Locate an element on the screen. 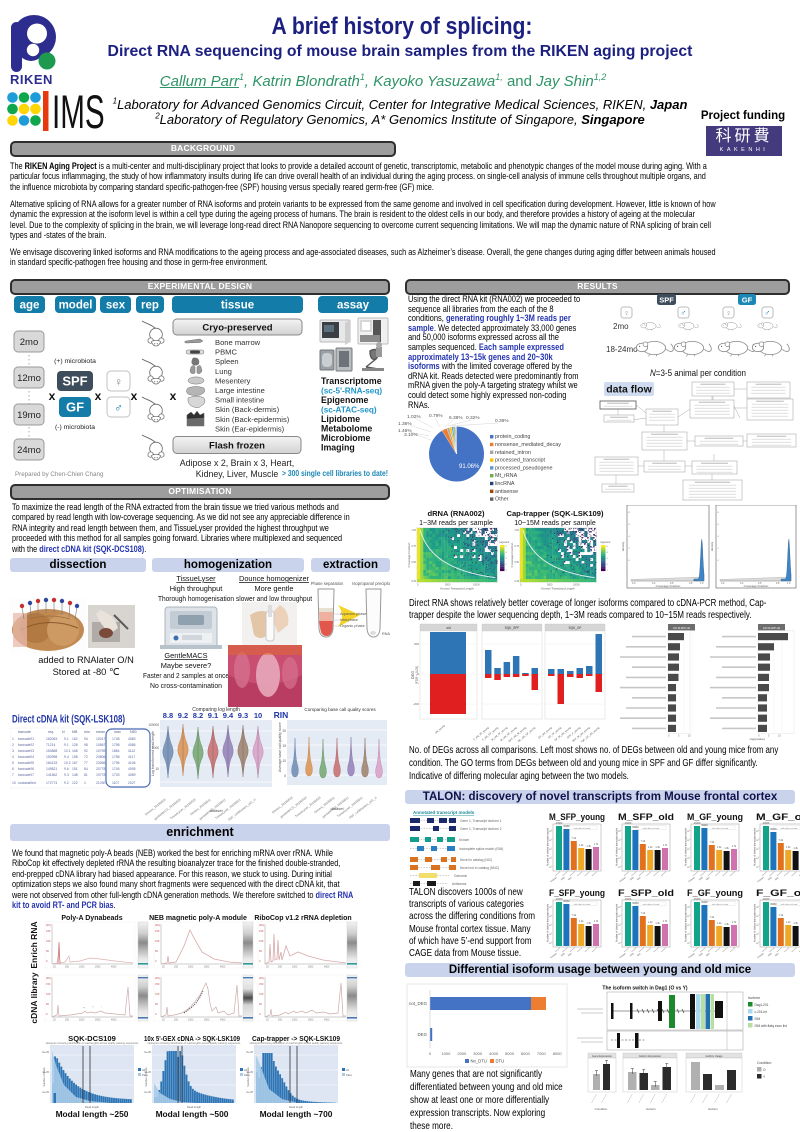 The width and height of the screenshot is (800, 1132). svg-text: DTU is located at coordinates (500, 1061).